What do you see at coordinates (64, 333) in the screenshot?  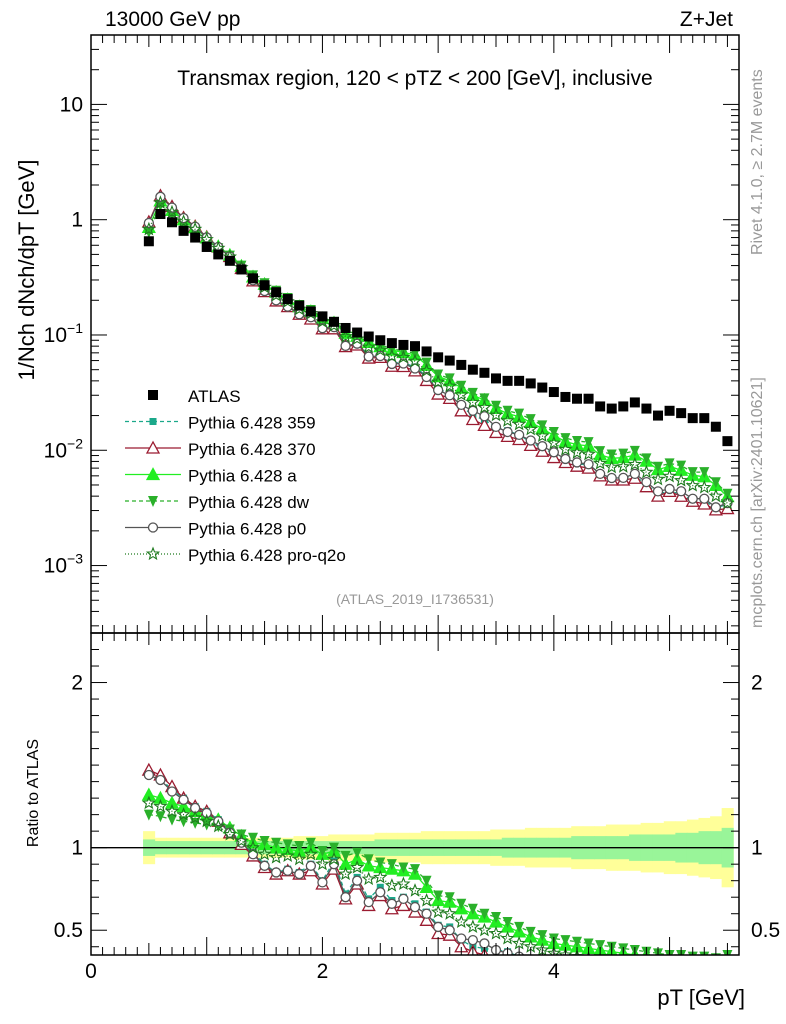 I see `y-tick-label: 10−1` at bounding box center [64, 333].